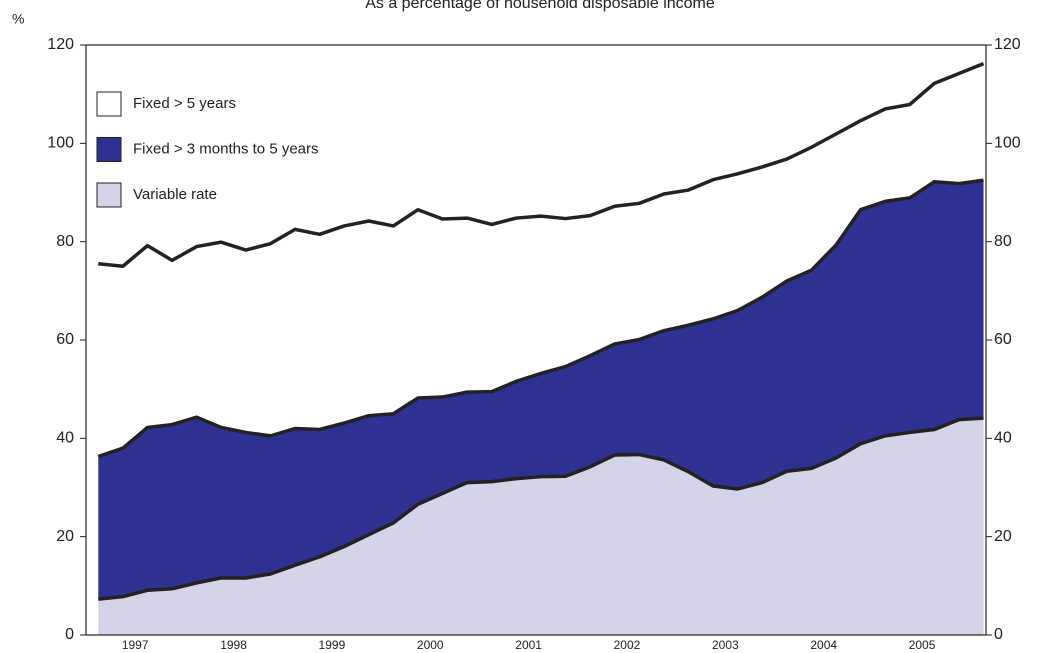  What do you see at coordinates (135, 645) in the screenshot?
I see `x-tick-label: 1997` at bounding box center [135, 645].